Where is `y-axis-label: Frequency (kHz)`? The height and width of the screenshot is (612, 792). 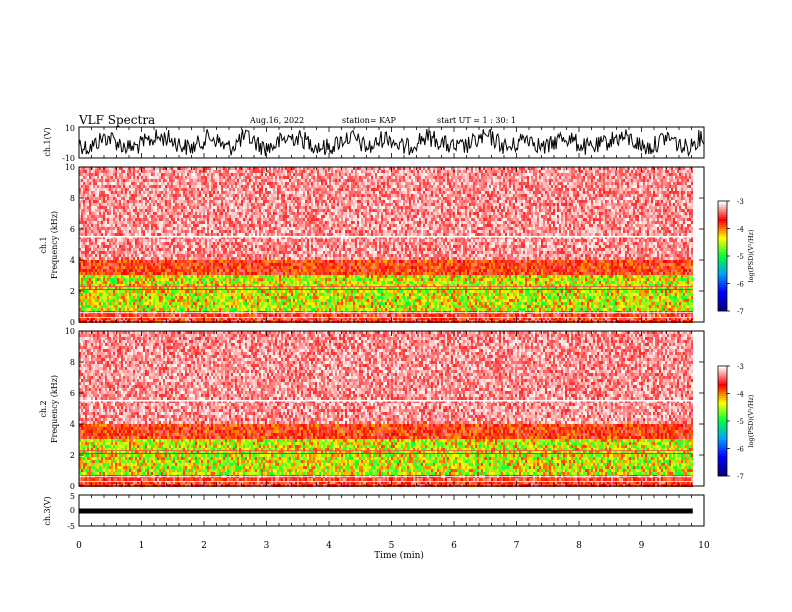
y-axis-label: Frequency (kHz) is located at coordinates (54, 409).